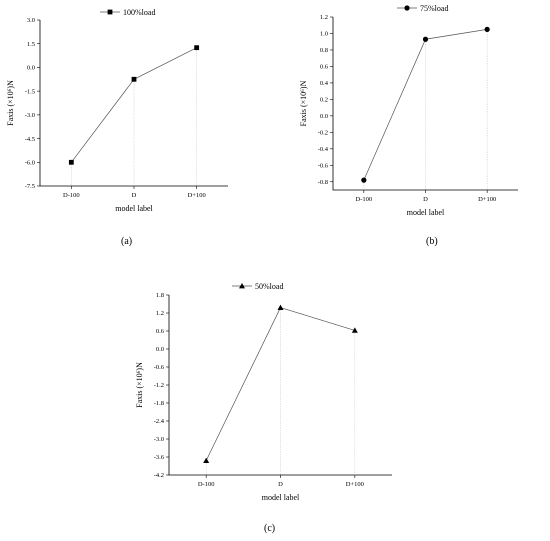 Image resolution: width=550 pixels, height=541 pixels. I want to click on y-tick-label: -4.2, so click(159, 475).